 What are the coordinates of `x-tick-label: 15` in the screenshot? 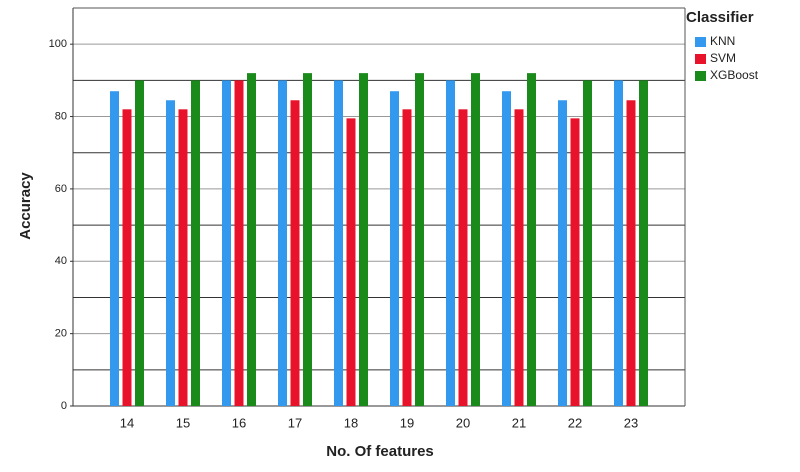 It's located at (183, 422).